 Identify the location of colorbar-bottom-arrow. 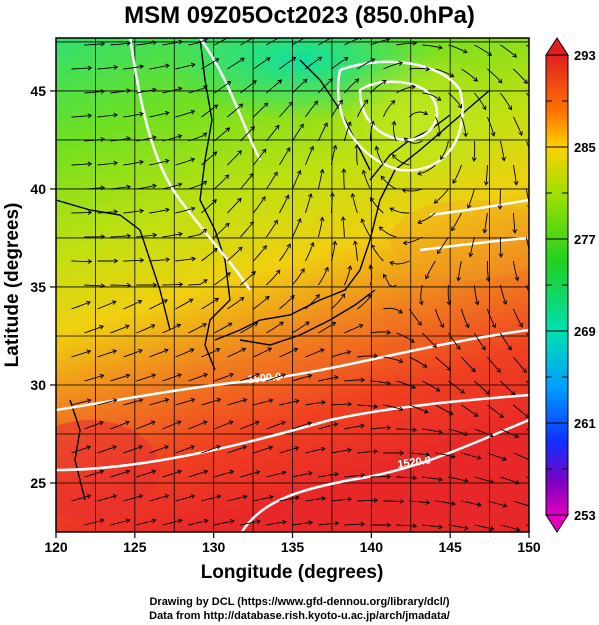
(557, 523).